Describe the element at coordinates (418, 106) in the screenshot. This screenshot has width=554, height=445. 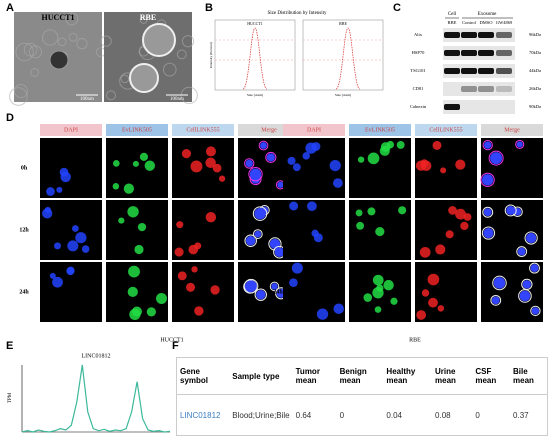
I see `label: Calnexin` at that location.